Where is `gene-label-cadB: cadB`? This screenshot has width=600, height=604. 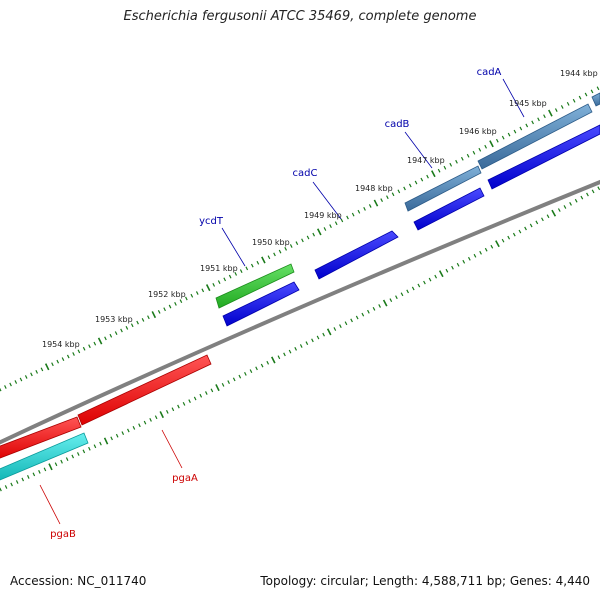 gene-label-cadB: cadB is located at coordinates (397, 124).